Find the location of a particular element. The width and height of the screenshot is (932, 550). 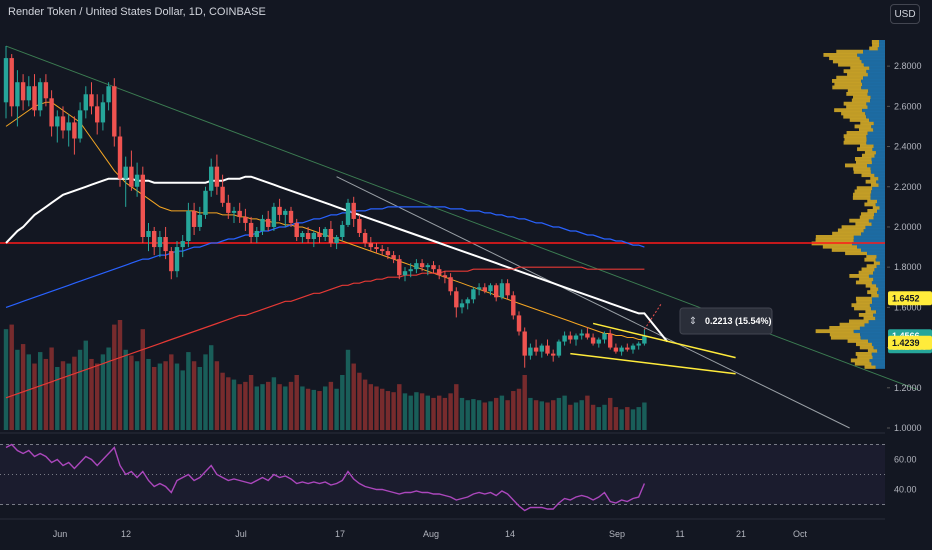

measurement-bg is located at coordinates (726, 321).